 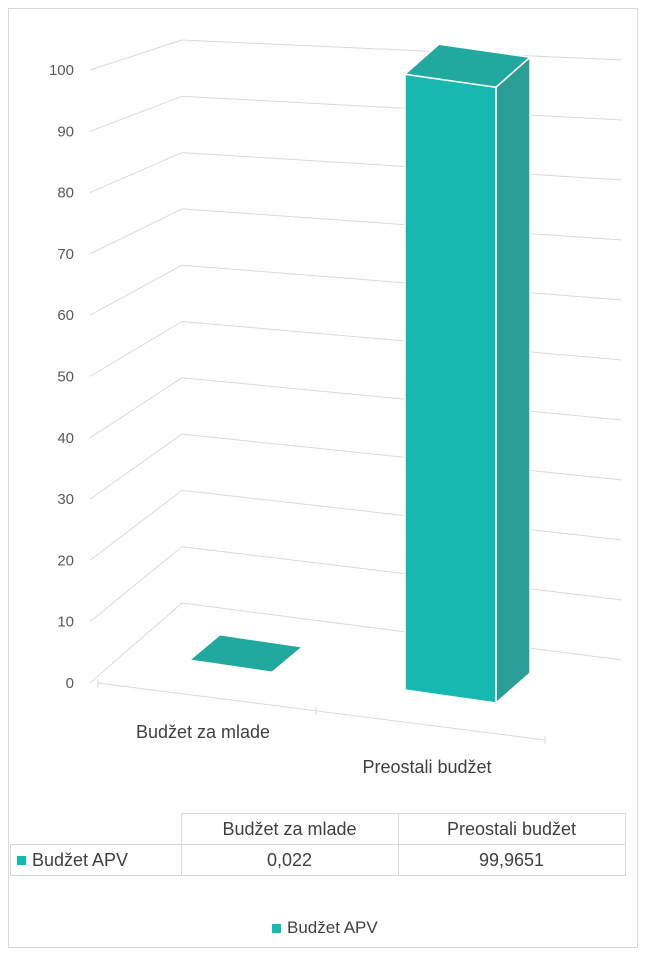 What do you see at coordinates (203, 732) in the screenshot?
I see `category-label: Budžet za mlade` at bounding box center [203, 732].